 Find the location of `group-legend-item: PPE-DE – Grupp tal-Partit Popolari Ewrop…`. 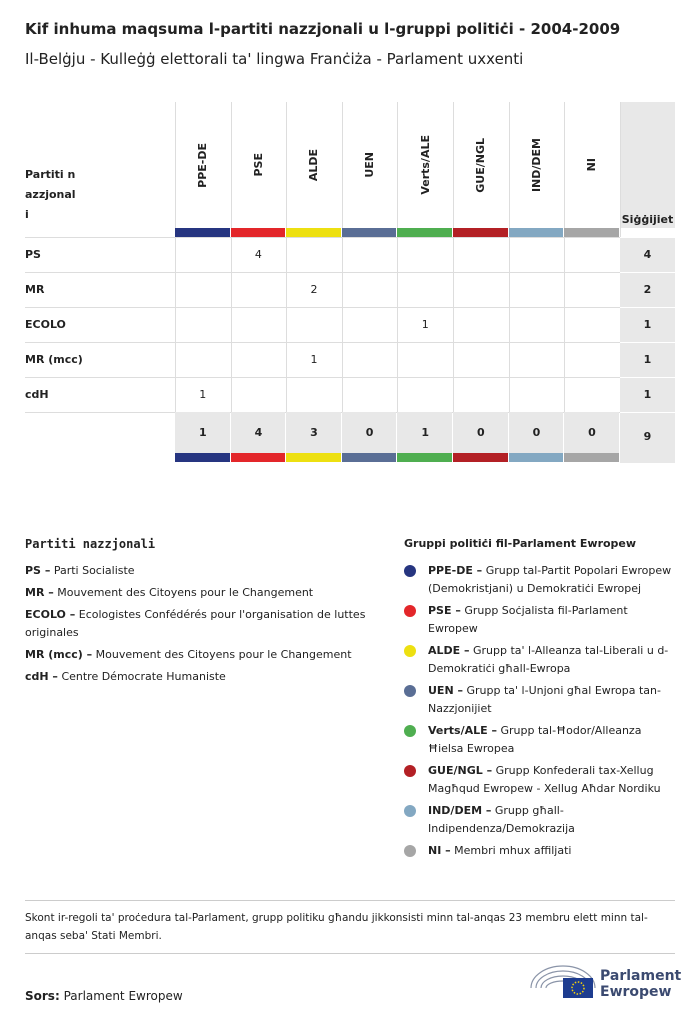

group-legend-item: PPE-DE – Grupp tal-Partit Popolari Ewrop… is located at coordinates (550, 580).